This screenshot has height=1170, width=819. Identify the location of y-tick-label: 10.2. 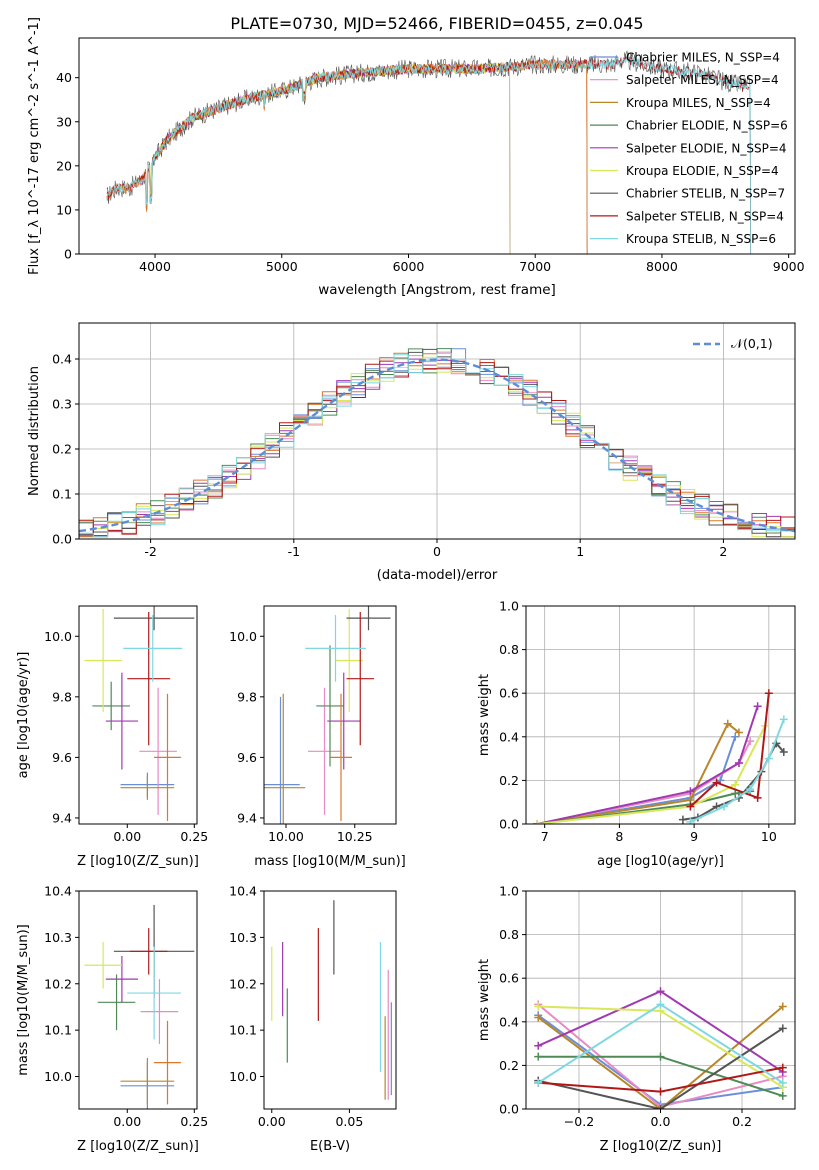
(243, 983).